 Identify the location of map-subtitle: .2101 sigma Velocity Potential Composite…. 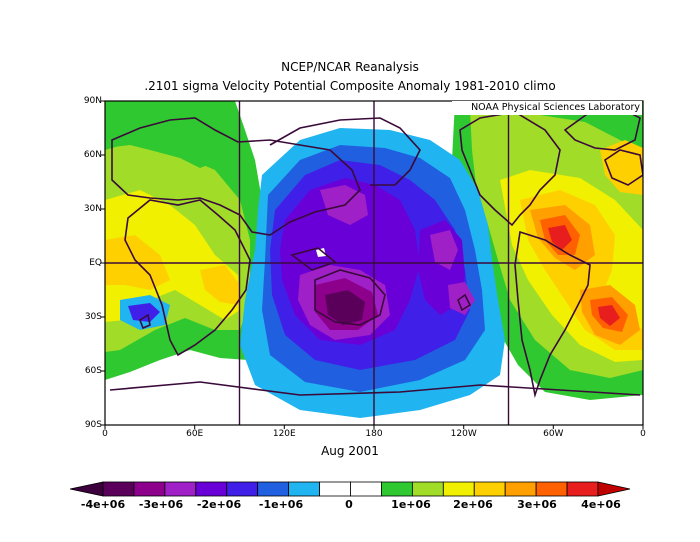
(350, 86).